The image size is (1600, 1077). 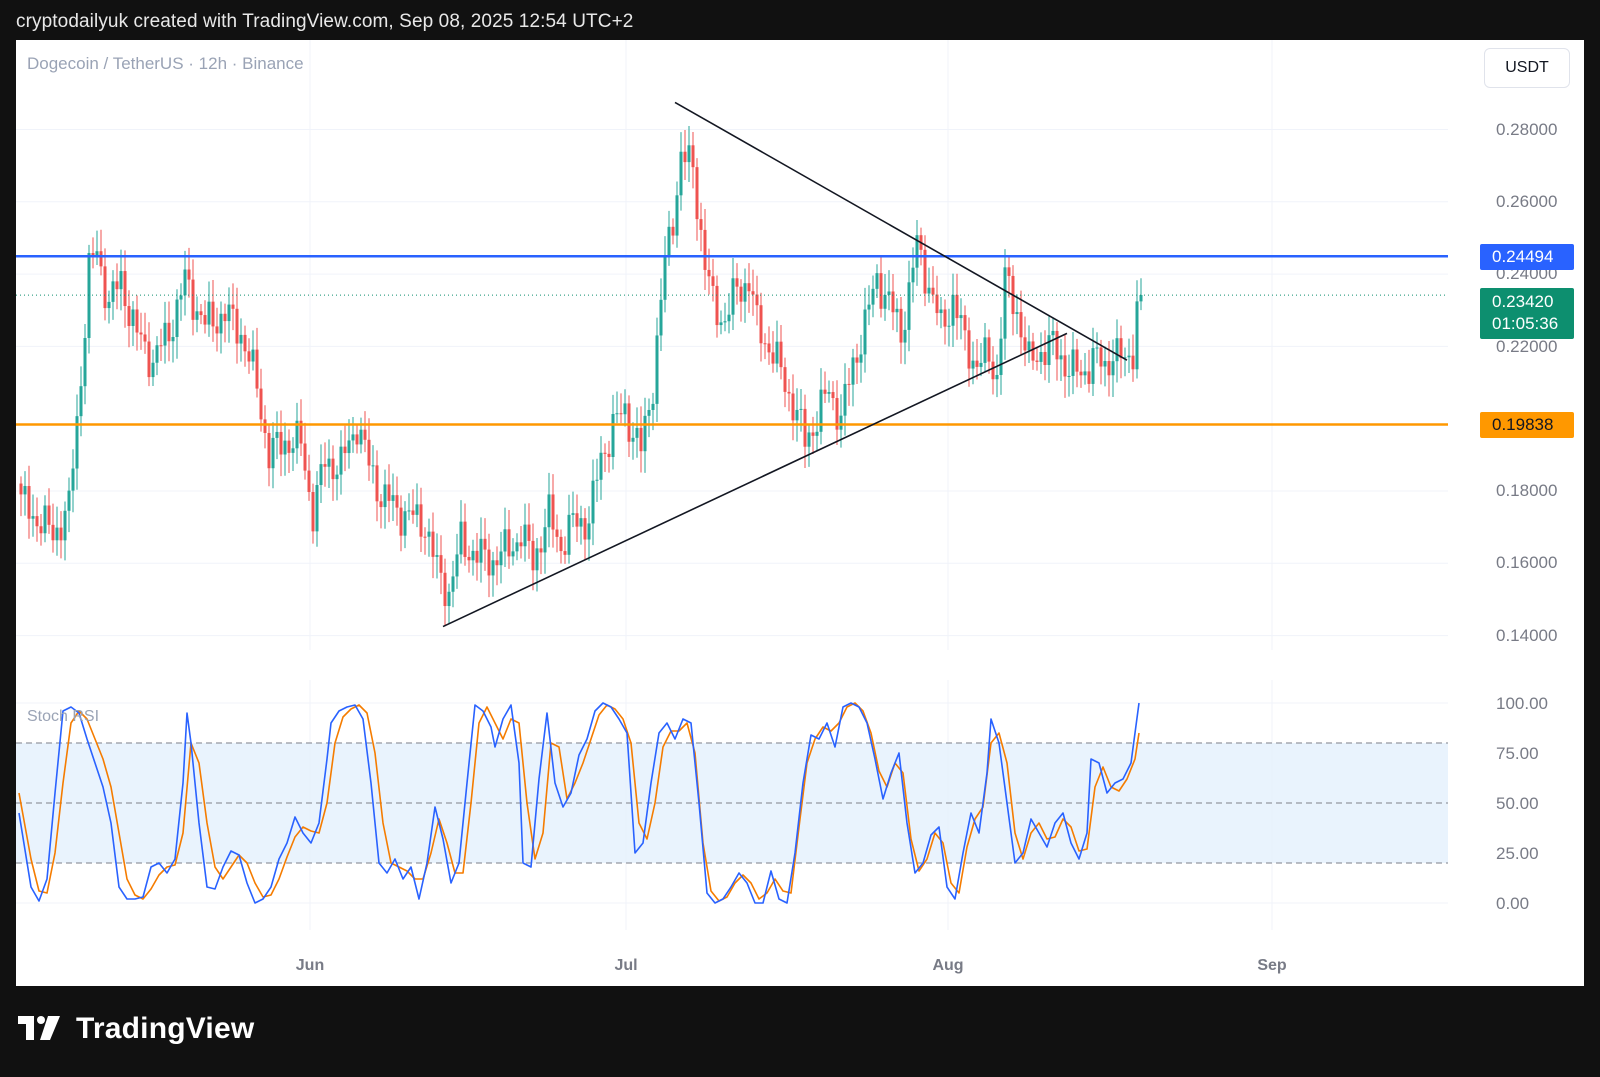 What do you see at coordinates (136, 1029) in the screenshot?
I see `tradingview-brand: TradingView` at bounding box center [136, 1029].